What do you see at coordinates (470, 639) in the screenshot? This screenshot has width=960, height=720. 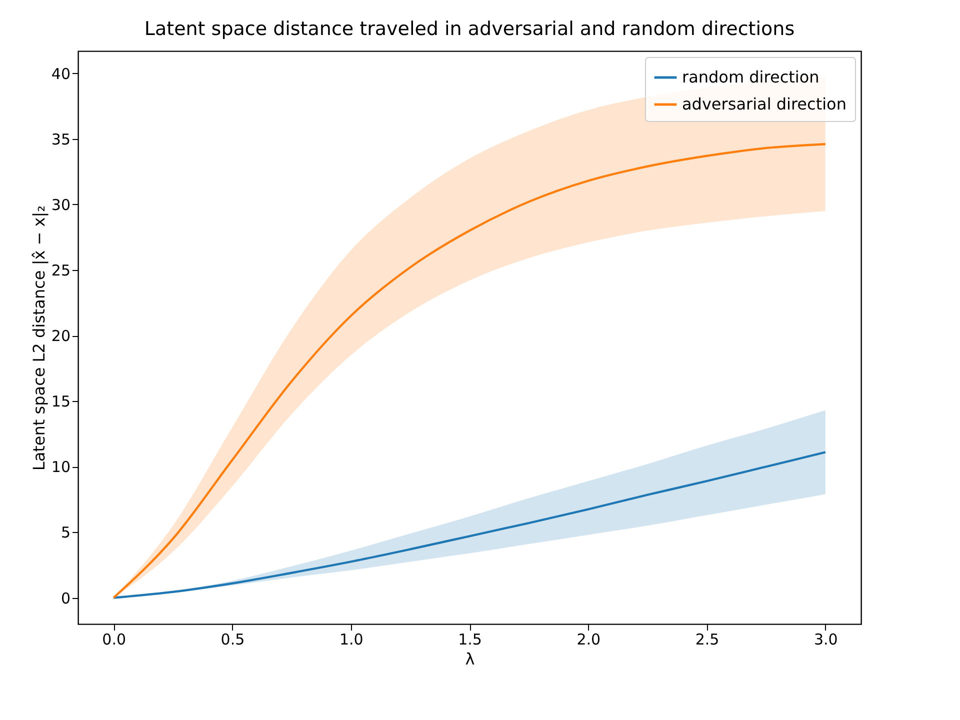 I see `x-tick-label: 1.5` at bounding box center [470, 639].